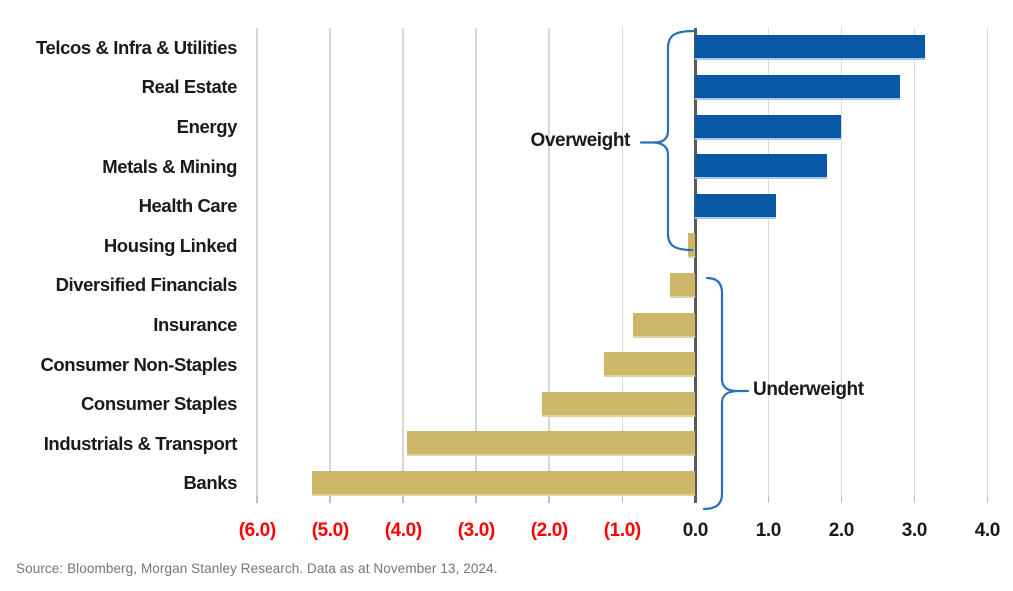 This screenshot has height=591, width=1013. Describe the element at coordinates (140, 443) in the screenshot. I see `category-label-industrials-and-transport: Industrials & Transport` at that location.